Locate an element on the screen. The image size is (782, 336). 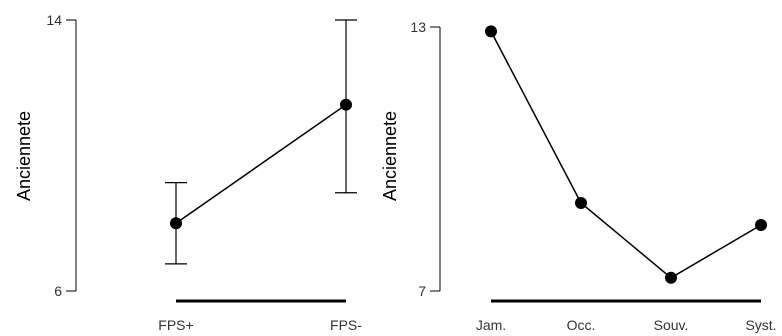
right-y-axis-title: Anciennete is located at coordinates (390, 156).